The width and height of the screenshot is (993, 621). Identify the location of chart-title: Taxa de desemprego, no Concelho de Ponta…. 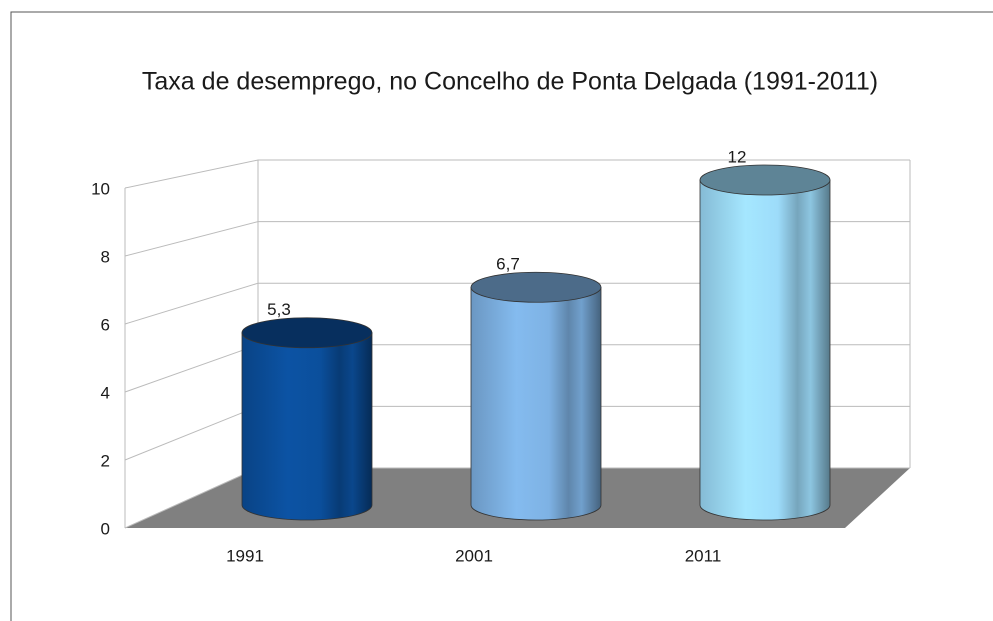
(510, 82).